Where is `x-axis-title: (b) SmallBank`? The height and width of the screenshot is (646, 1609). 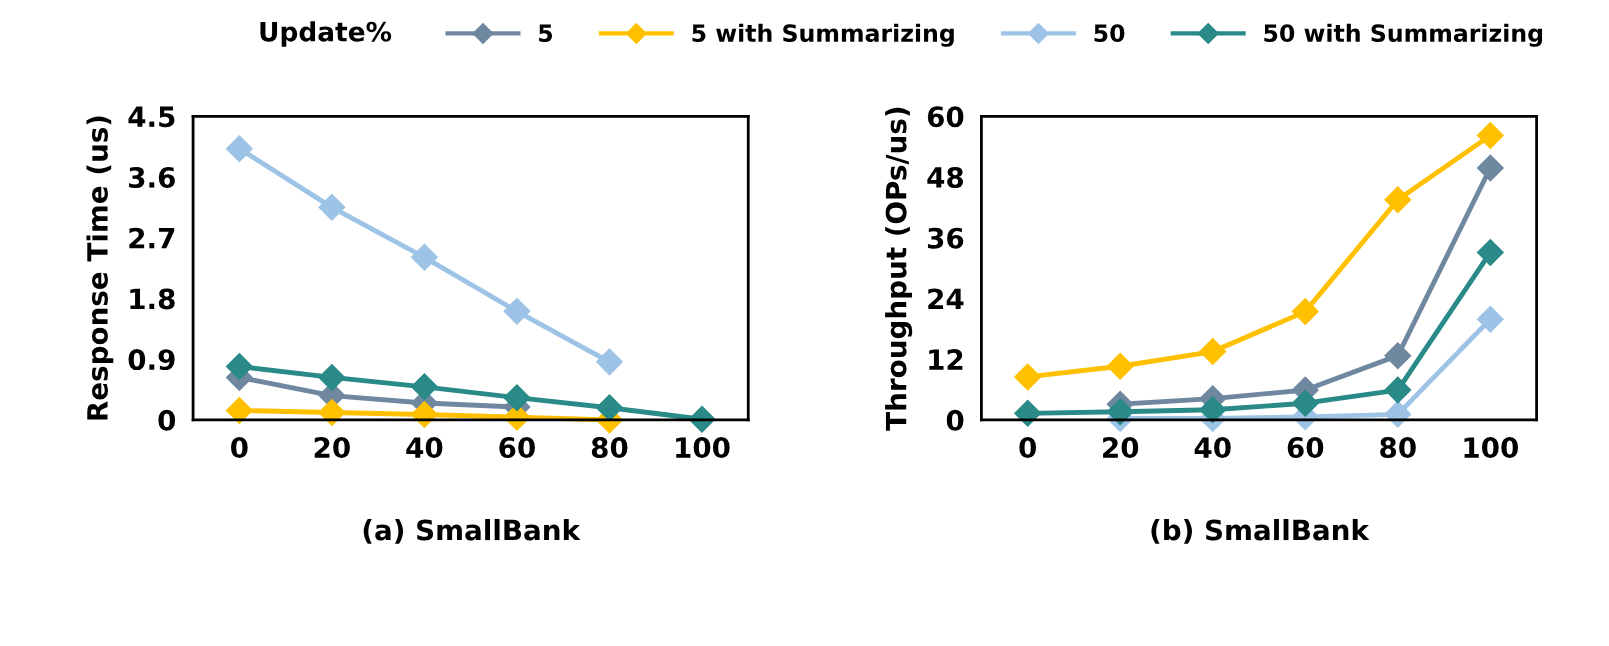 x-axis-title: (b) SmallBank is located at coordinates (1260, 531).